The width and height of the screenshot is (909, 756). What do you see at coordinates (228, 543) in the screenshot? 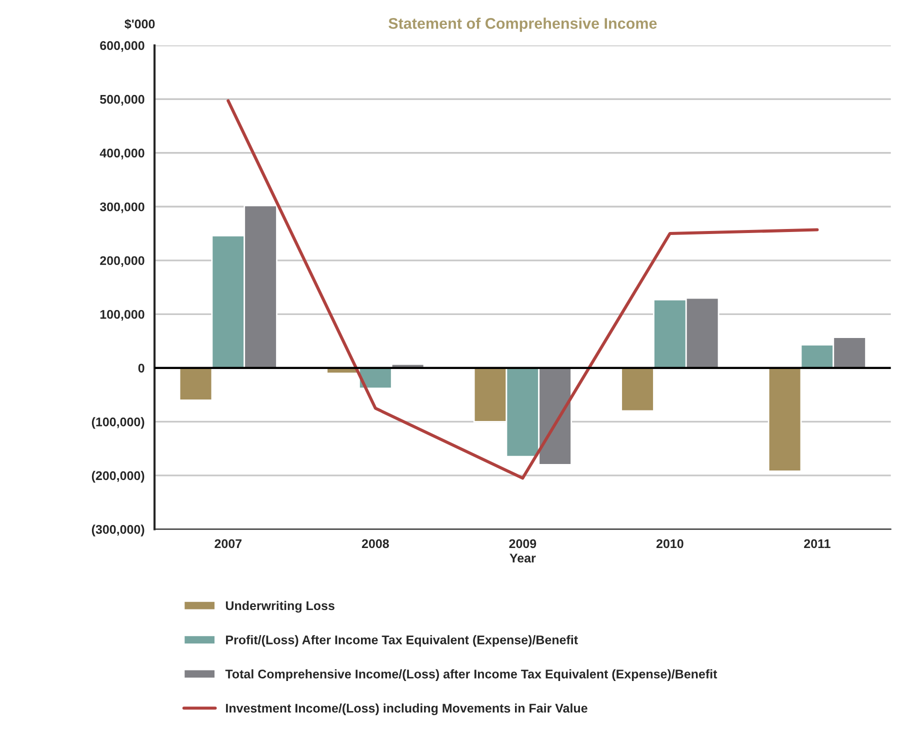
I see `x-tick-label: 2007` at bounding box center [228, 543].